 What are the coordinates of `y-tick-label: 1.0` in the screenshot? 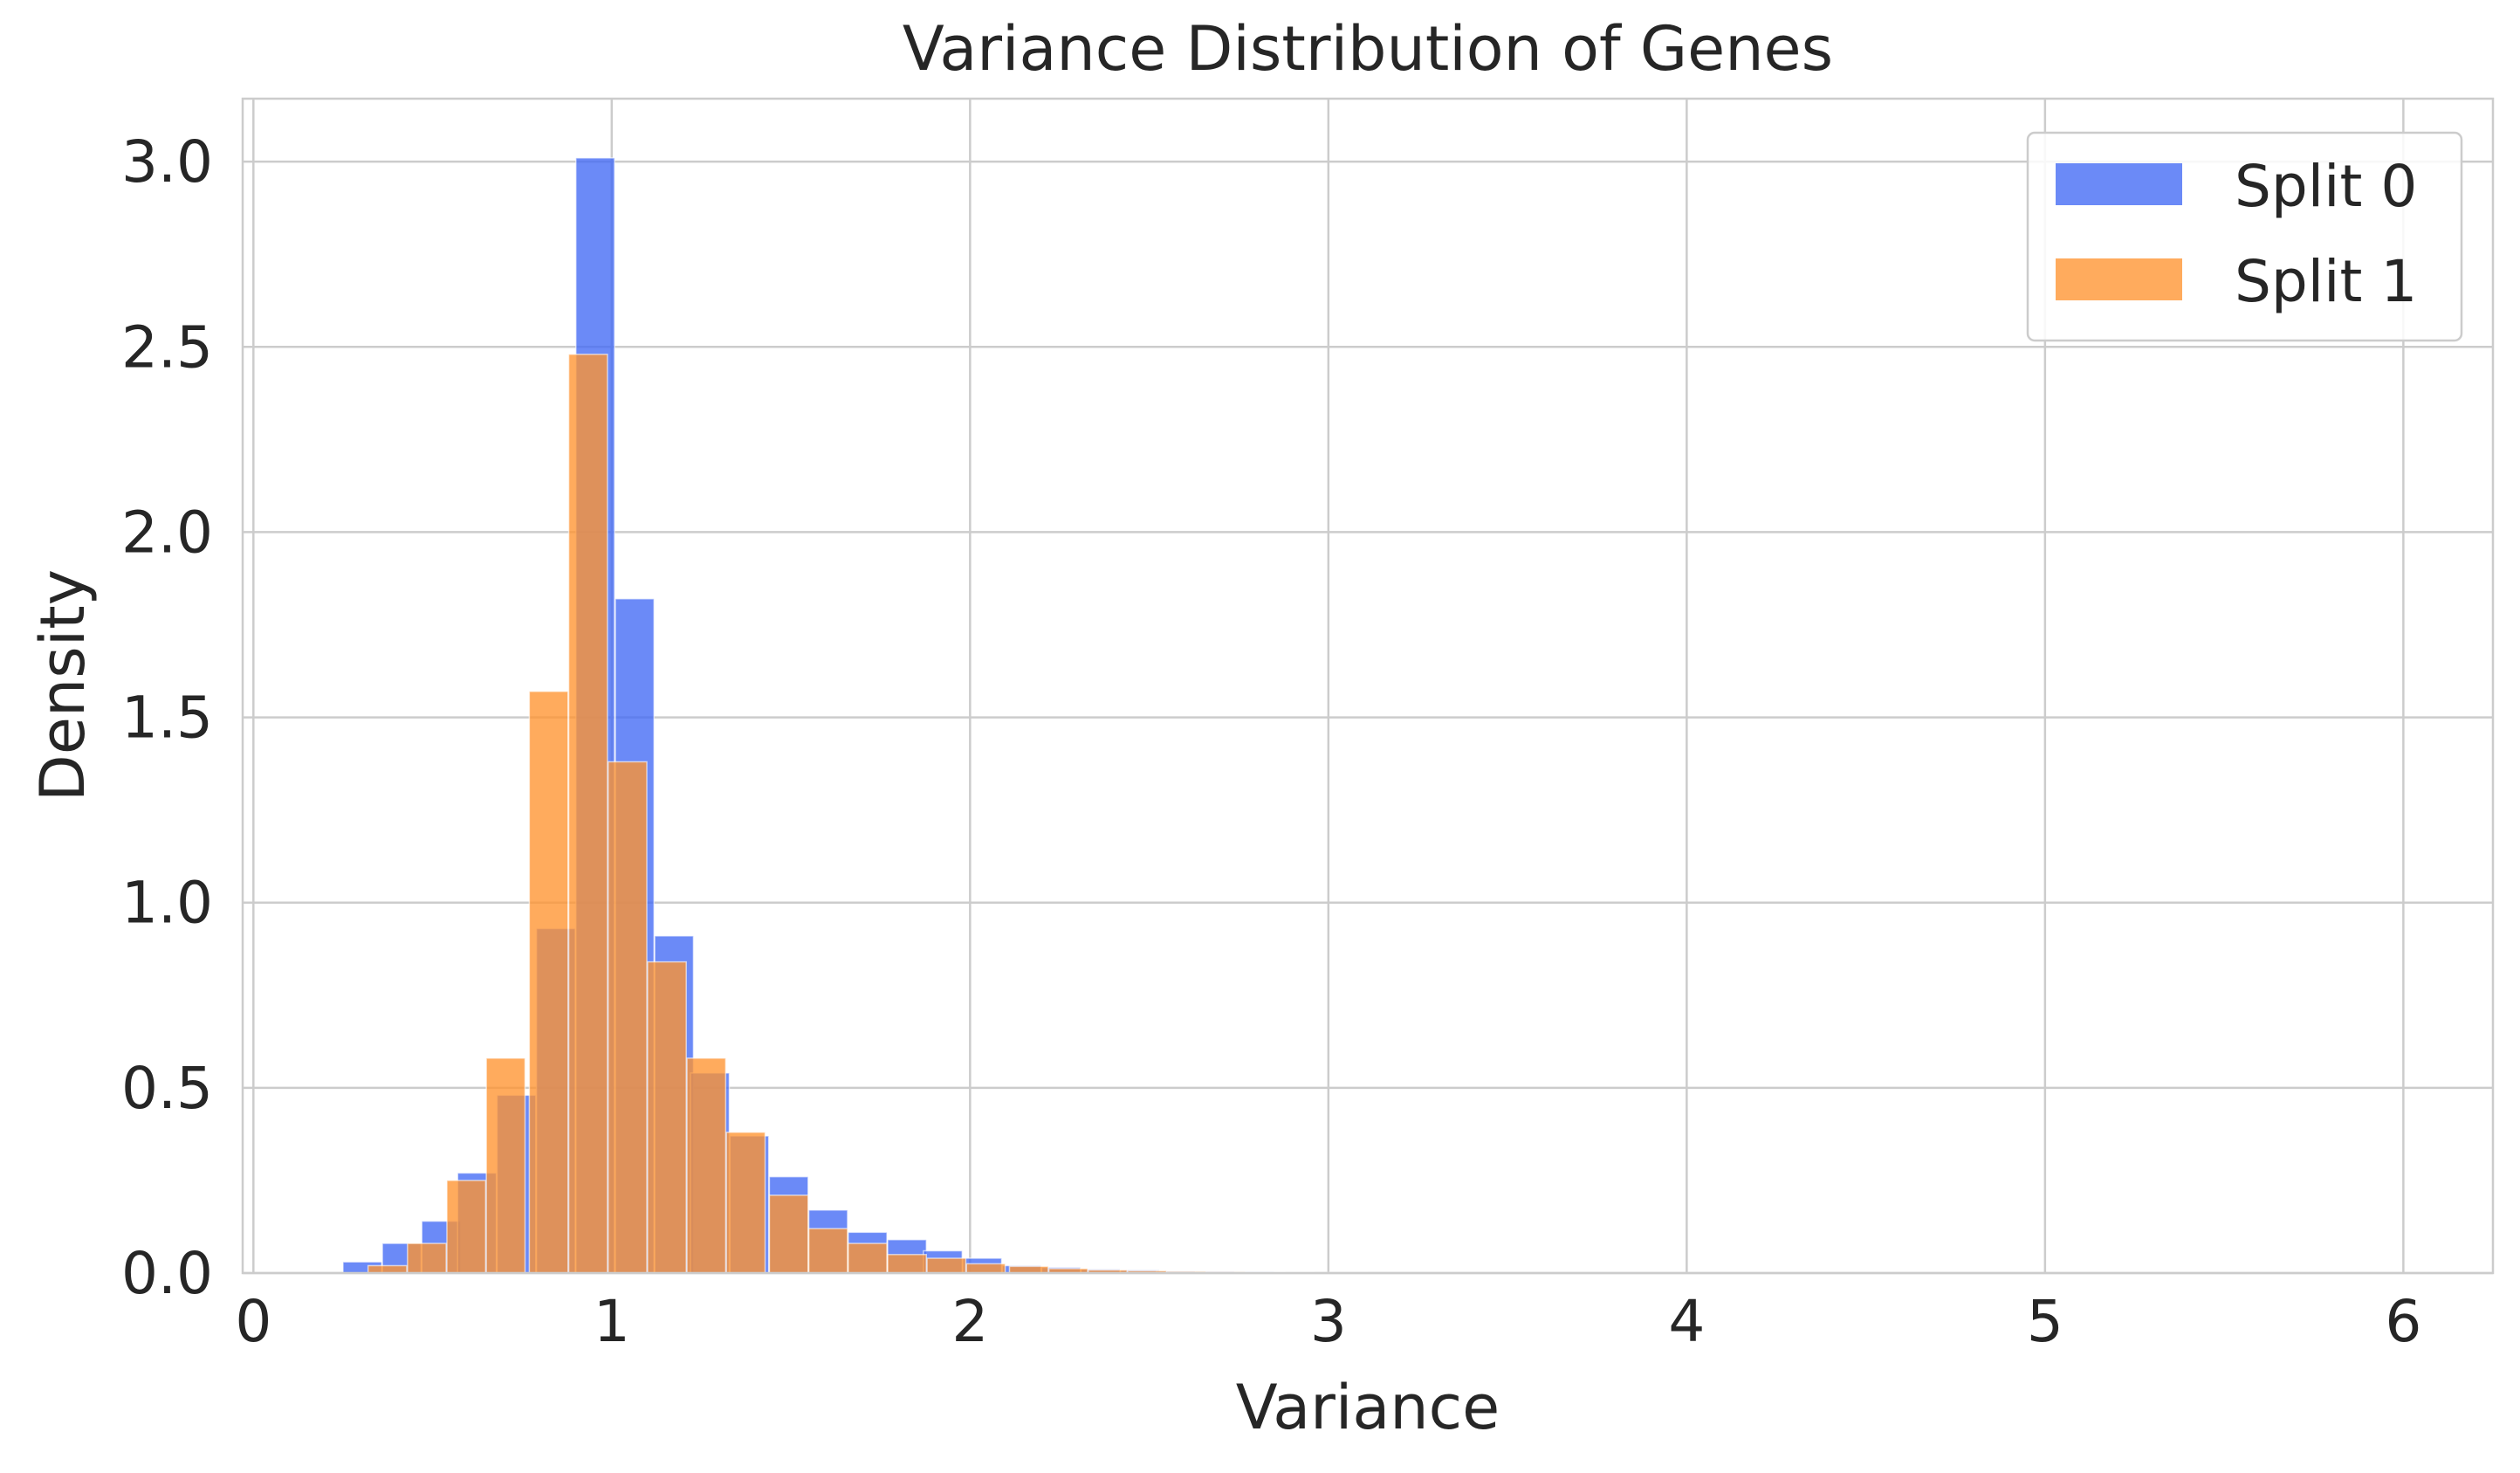 It's located at (167, 903).